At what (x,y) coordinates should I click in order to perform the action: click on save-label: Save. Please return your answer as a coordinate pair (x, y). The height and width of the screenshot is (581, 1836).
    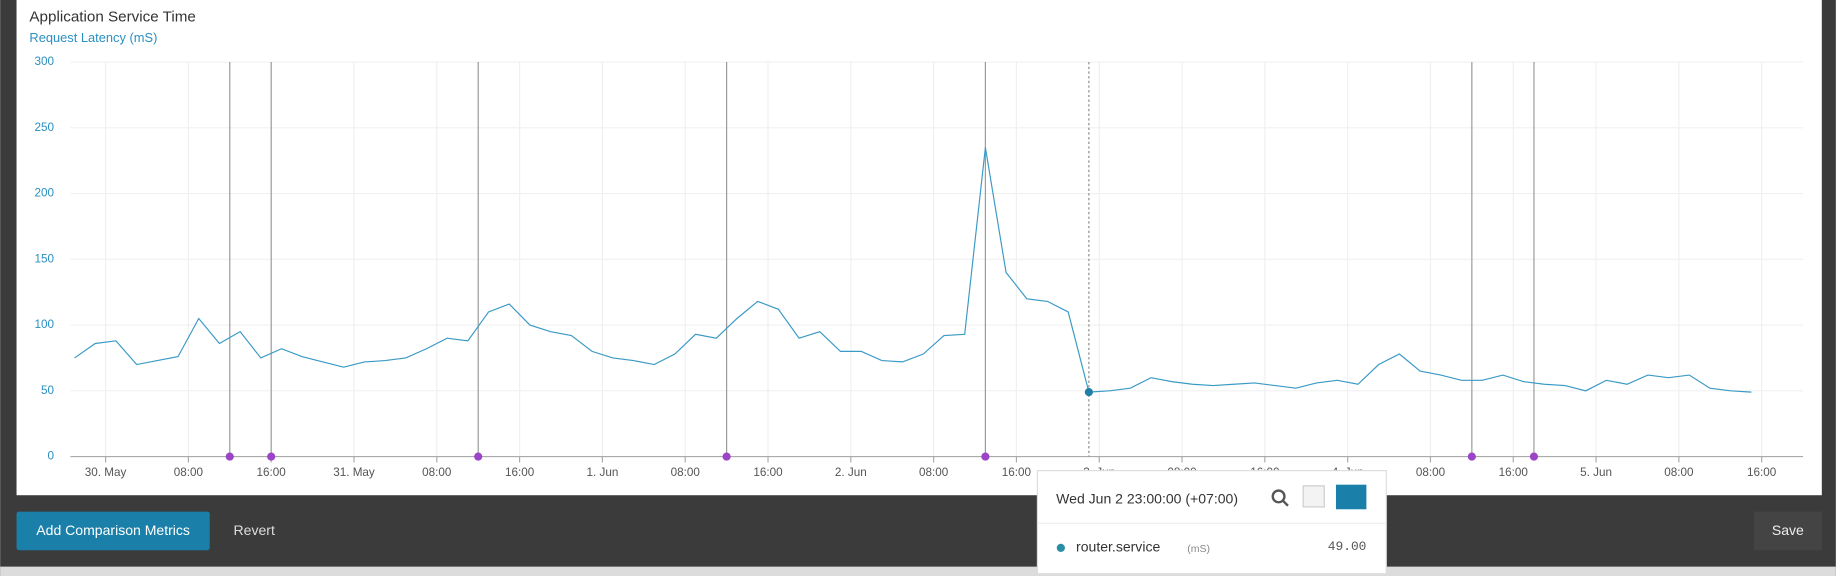
    Looking at the image, I should click on (1788, 530).